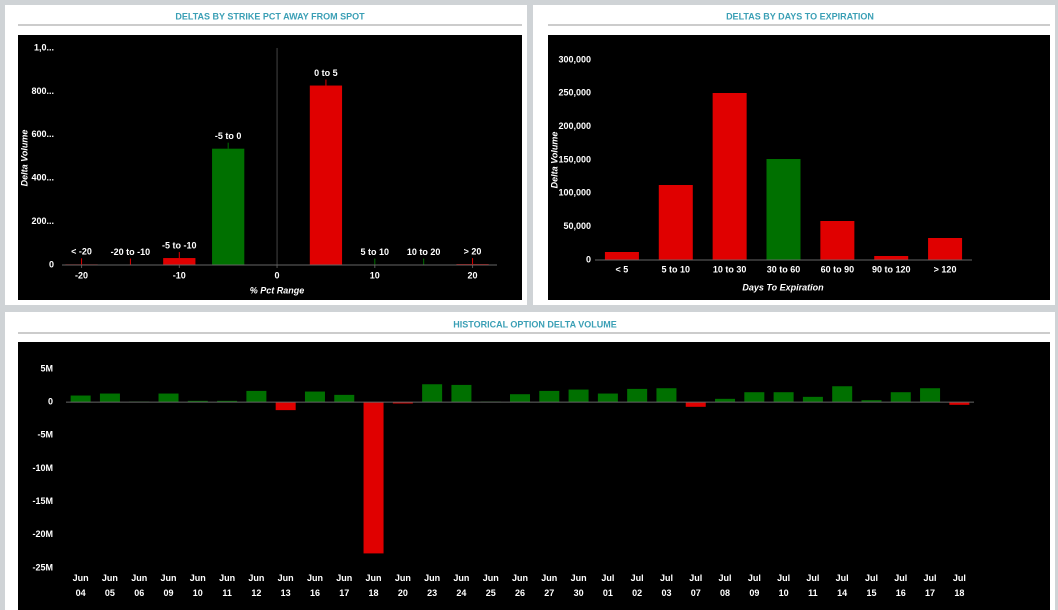 The height and width of the screenshot is (610, 1058). Describe the element at coordinates (577, 226) in the screenshot. I see `y-tick-label: 50,000` at that location.